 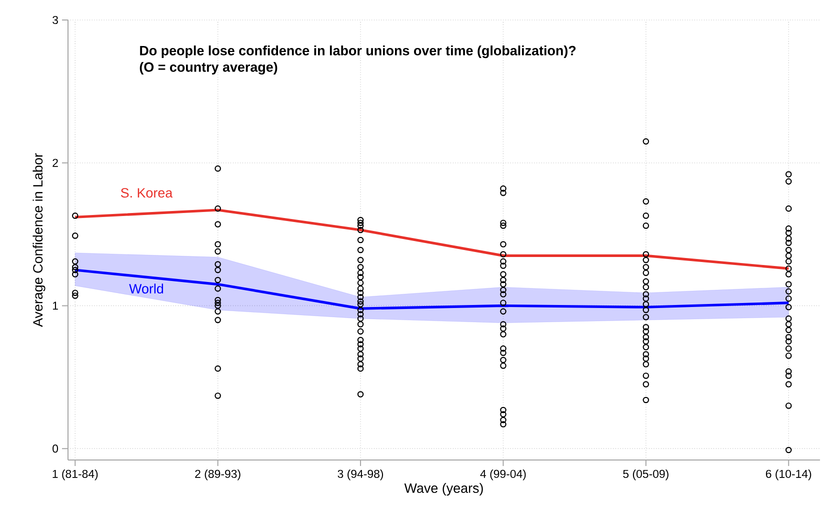 I want to click on x-axis-title: Wave (years), so click(x=443, y=489).